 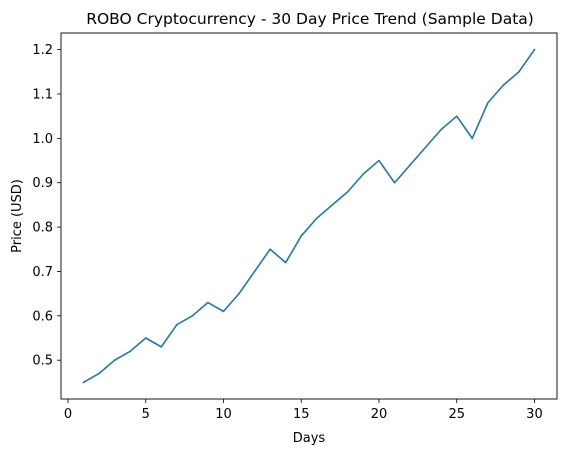 I want to click on x-tick-label: 15, so click(x=301, y=414).